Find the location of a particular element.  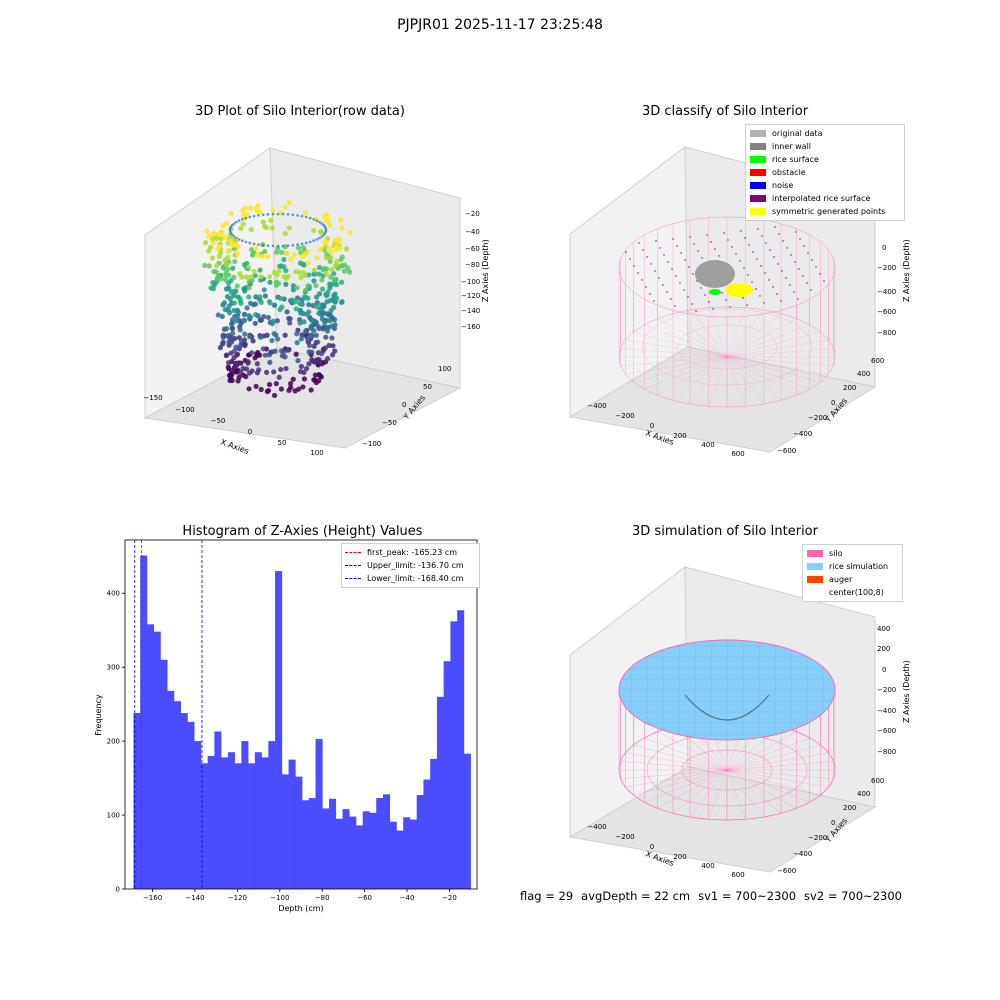

simulation-ytick: −200 is located at coordinates (817, 838).